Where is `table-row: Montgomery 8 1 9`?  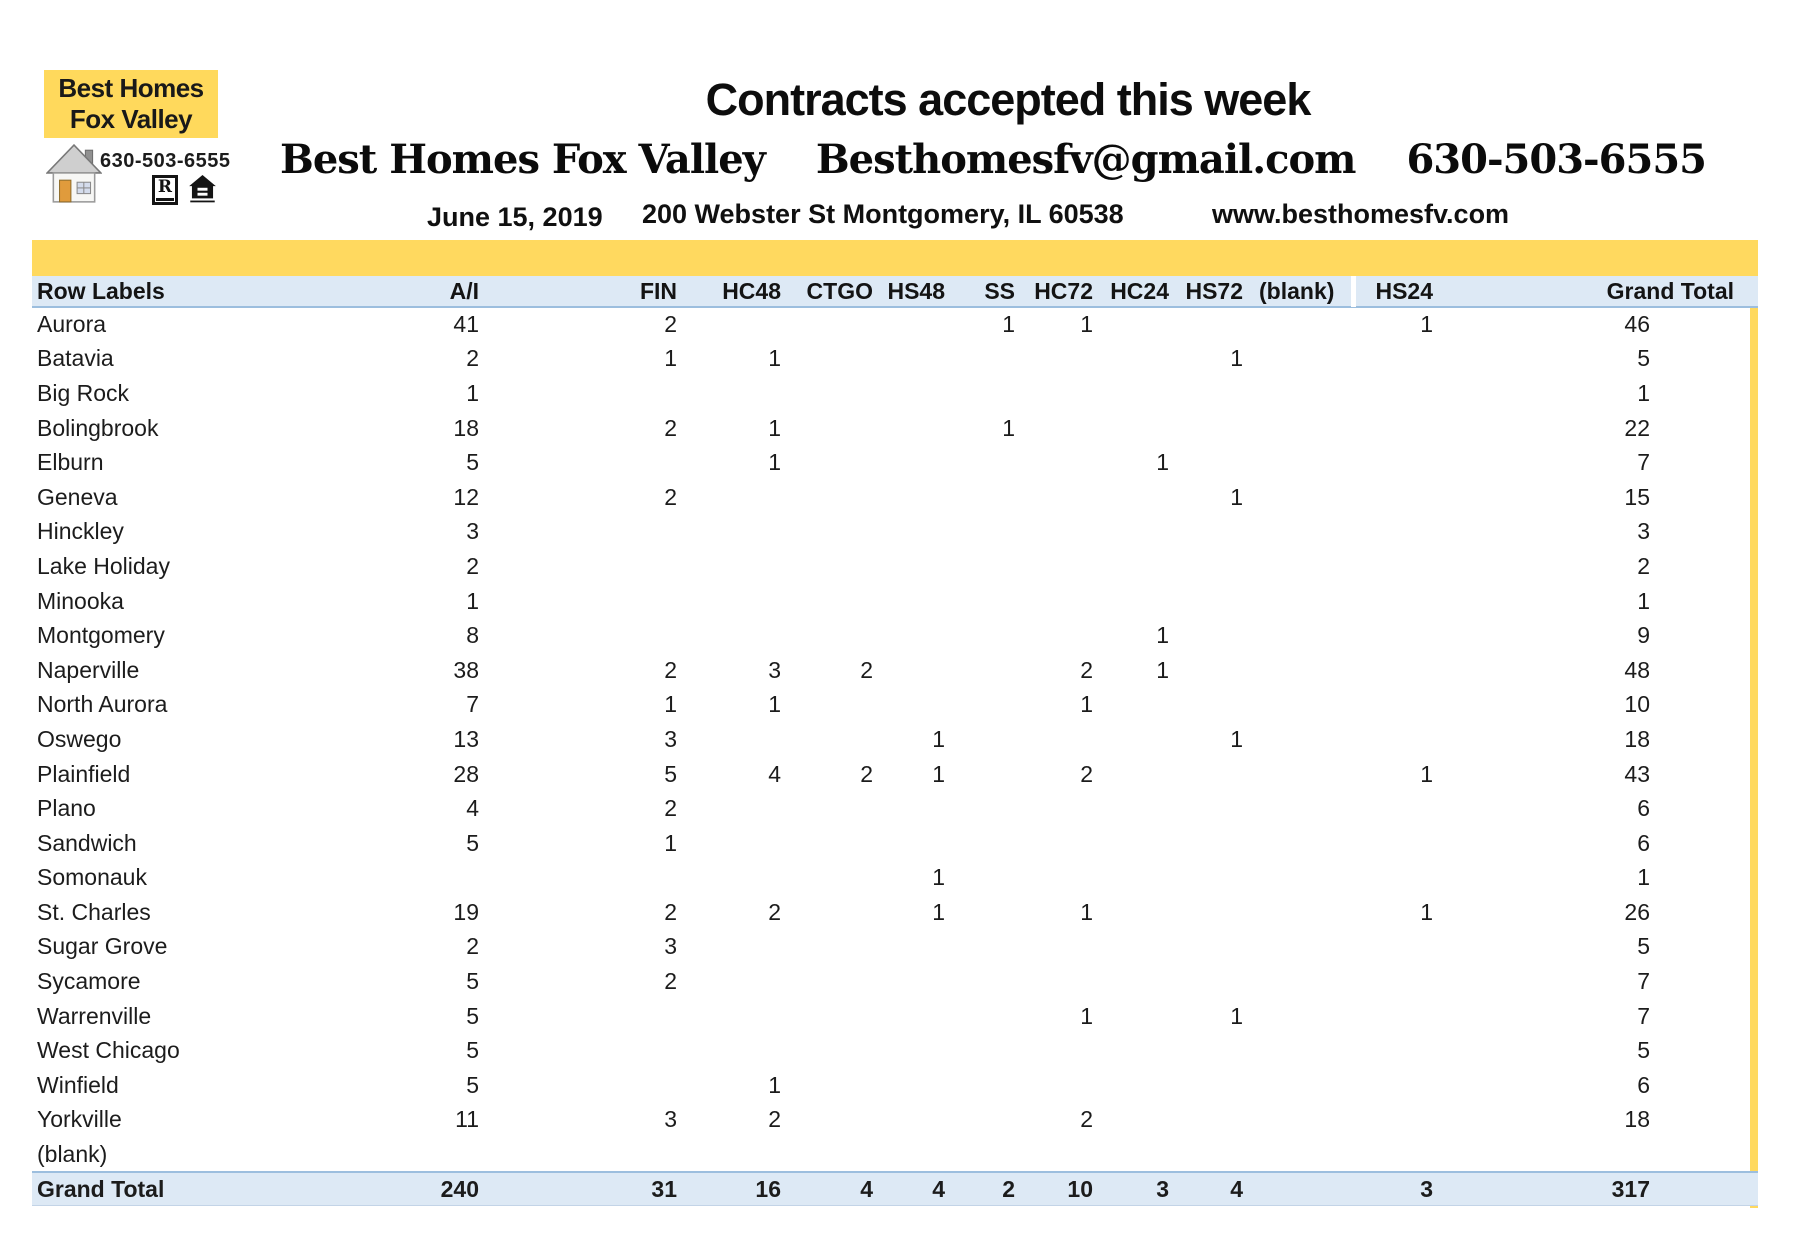
table-row: Montgomery 8 1 9 is located at coordinates (895, 635).